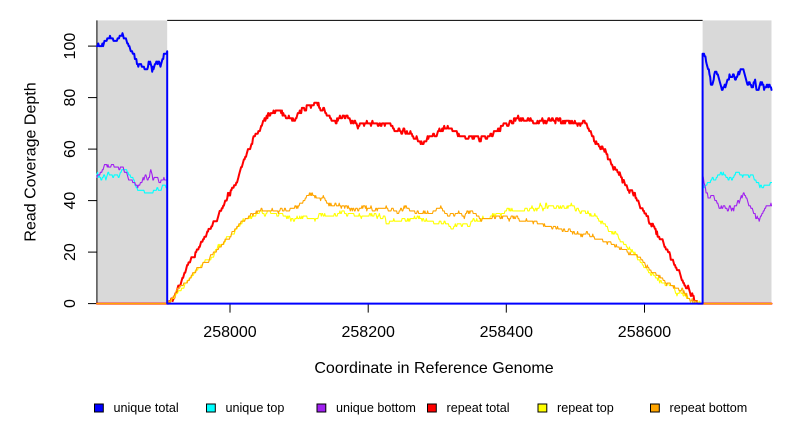 This screenshot has height=432, width=792. What do you see at coordinates (146, 408) in the screenshot?
I see `svg-text: unique total` at bounding box center [146, 408].